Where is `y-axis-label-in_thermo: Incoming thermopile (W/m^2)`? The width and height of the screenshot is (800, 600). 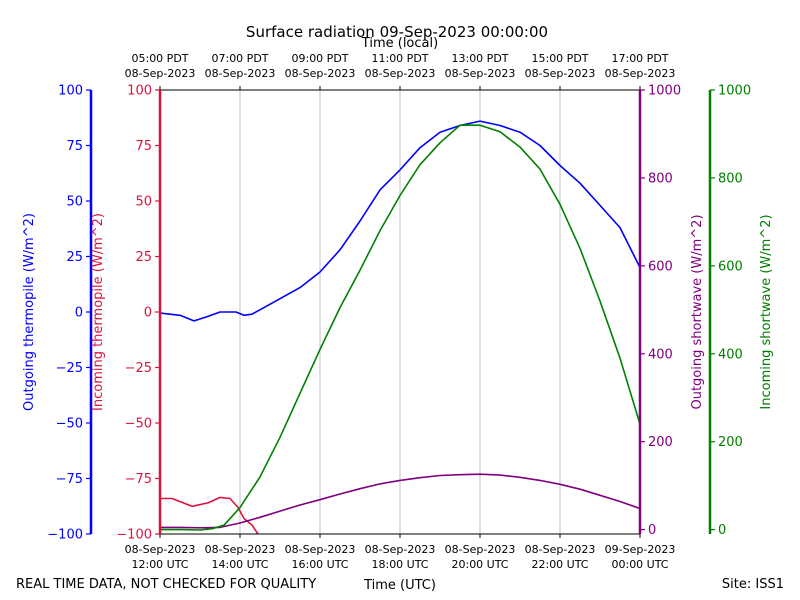 y-axis-label-in_thermo: Incoming thermopile (W/m^2) is located at coordinates (98, 312).